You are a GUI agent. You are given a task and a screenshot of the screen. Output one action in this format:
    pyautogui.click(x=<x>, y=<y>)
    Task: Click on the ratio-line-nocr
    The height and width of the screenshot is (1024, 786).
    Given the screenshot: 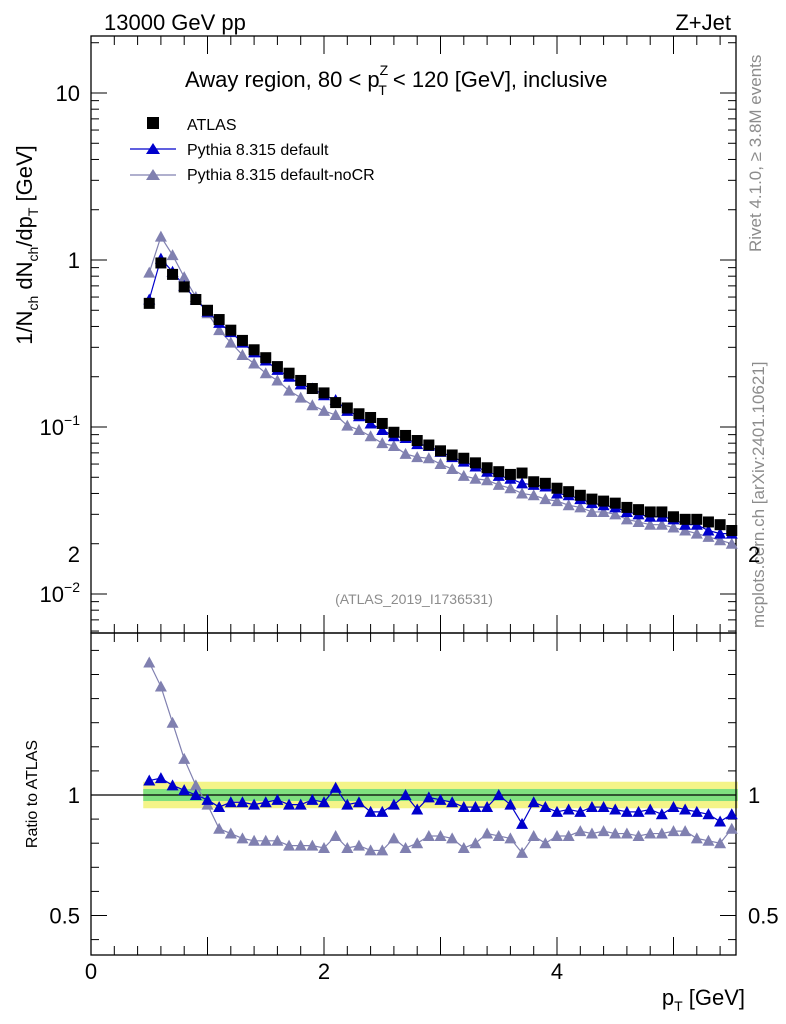 What is the action you would take?
    pyautogui.click(x=440, y=758)
    